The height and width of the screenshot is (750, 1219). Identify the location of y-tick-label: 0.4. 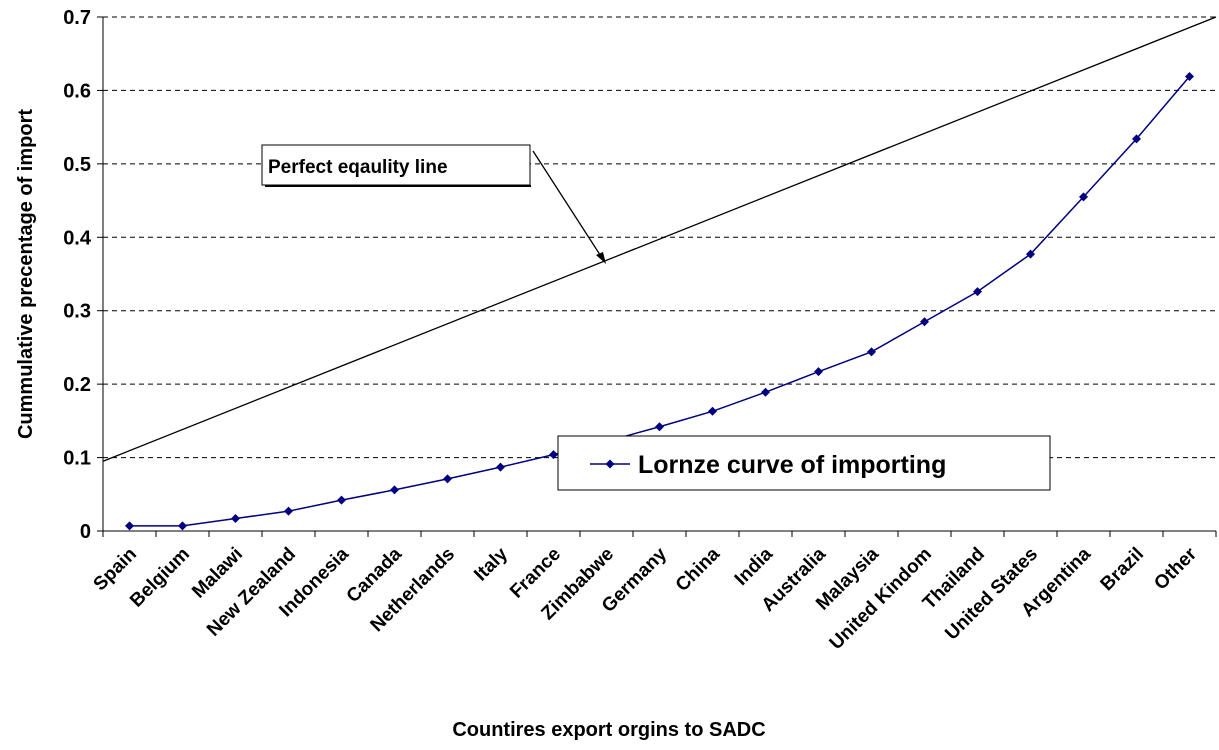
(77, 238).